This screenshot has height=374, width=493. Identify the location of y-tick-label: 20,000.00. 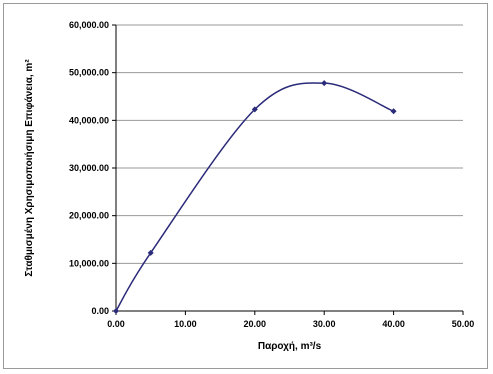
(89, 216).